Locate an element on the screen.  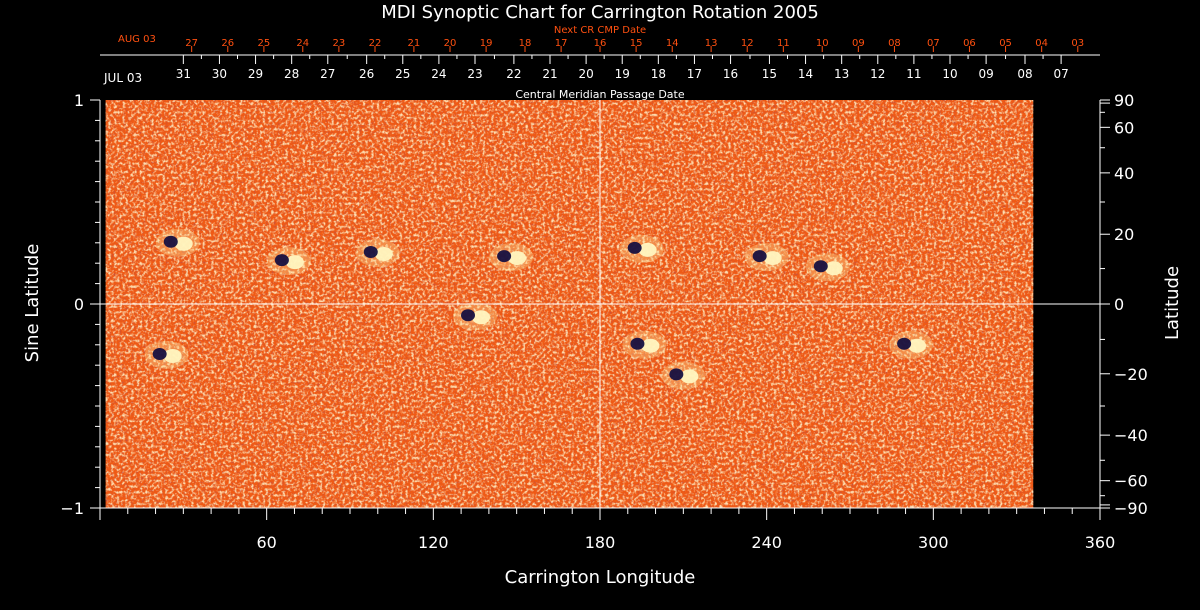
cmp-date-label: 26 is located at coordinates (366, 74).